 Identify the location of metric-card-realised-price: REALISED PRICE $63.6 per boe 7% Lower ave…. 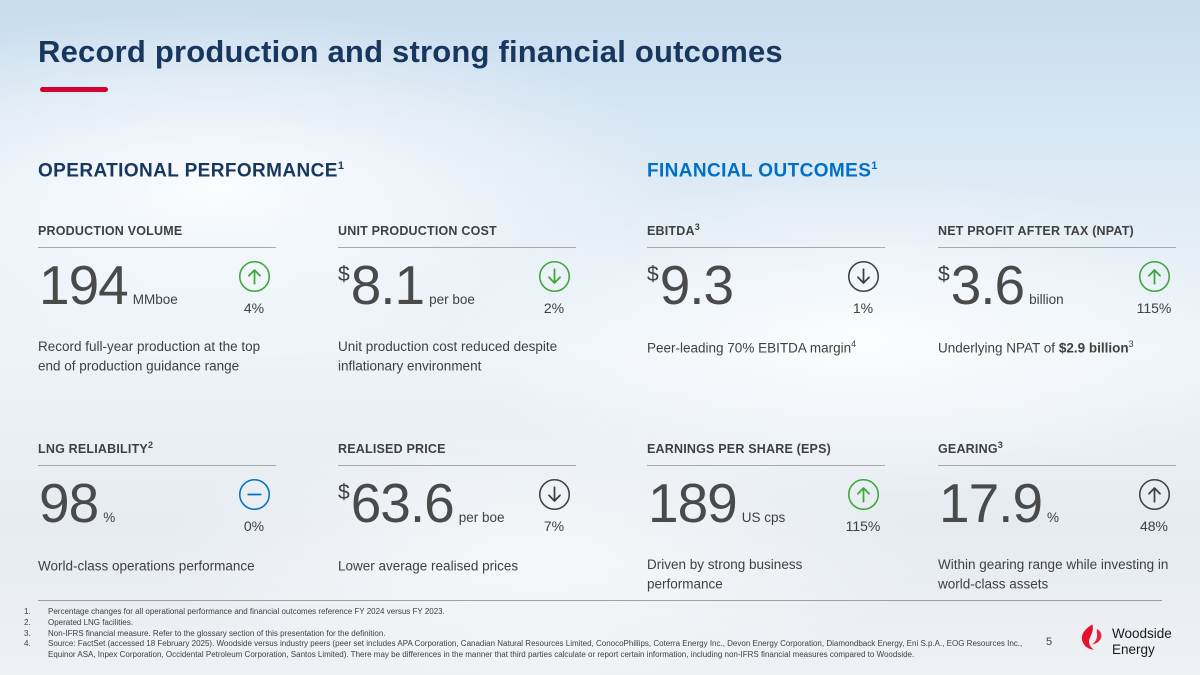
(457, 508).